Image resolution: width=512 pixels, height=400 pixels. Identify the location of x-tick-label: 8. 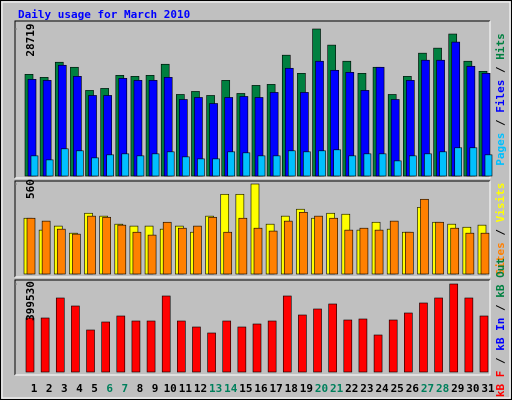
(140, 388).